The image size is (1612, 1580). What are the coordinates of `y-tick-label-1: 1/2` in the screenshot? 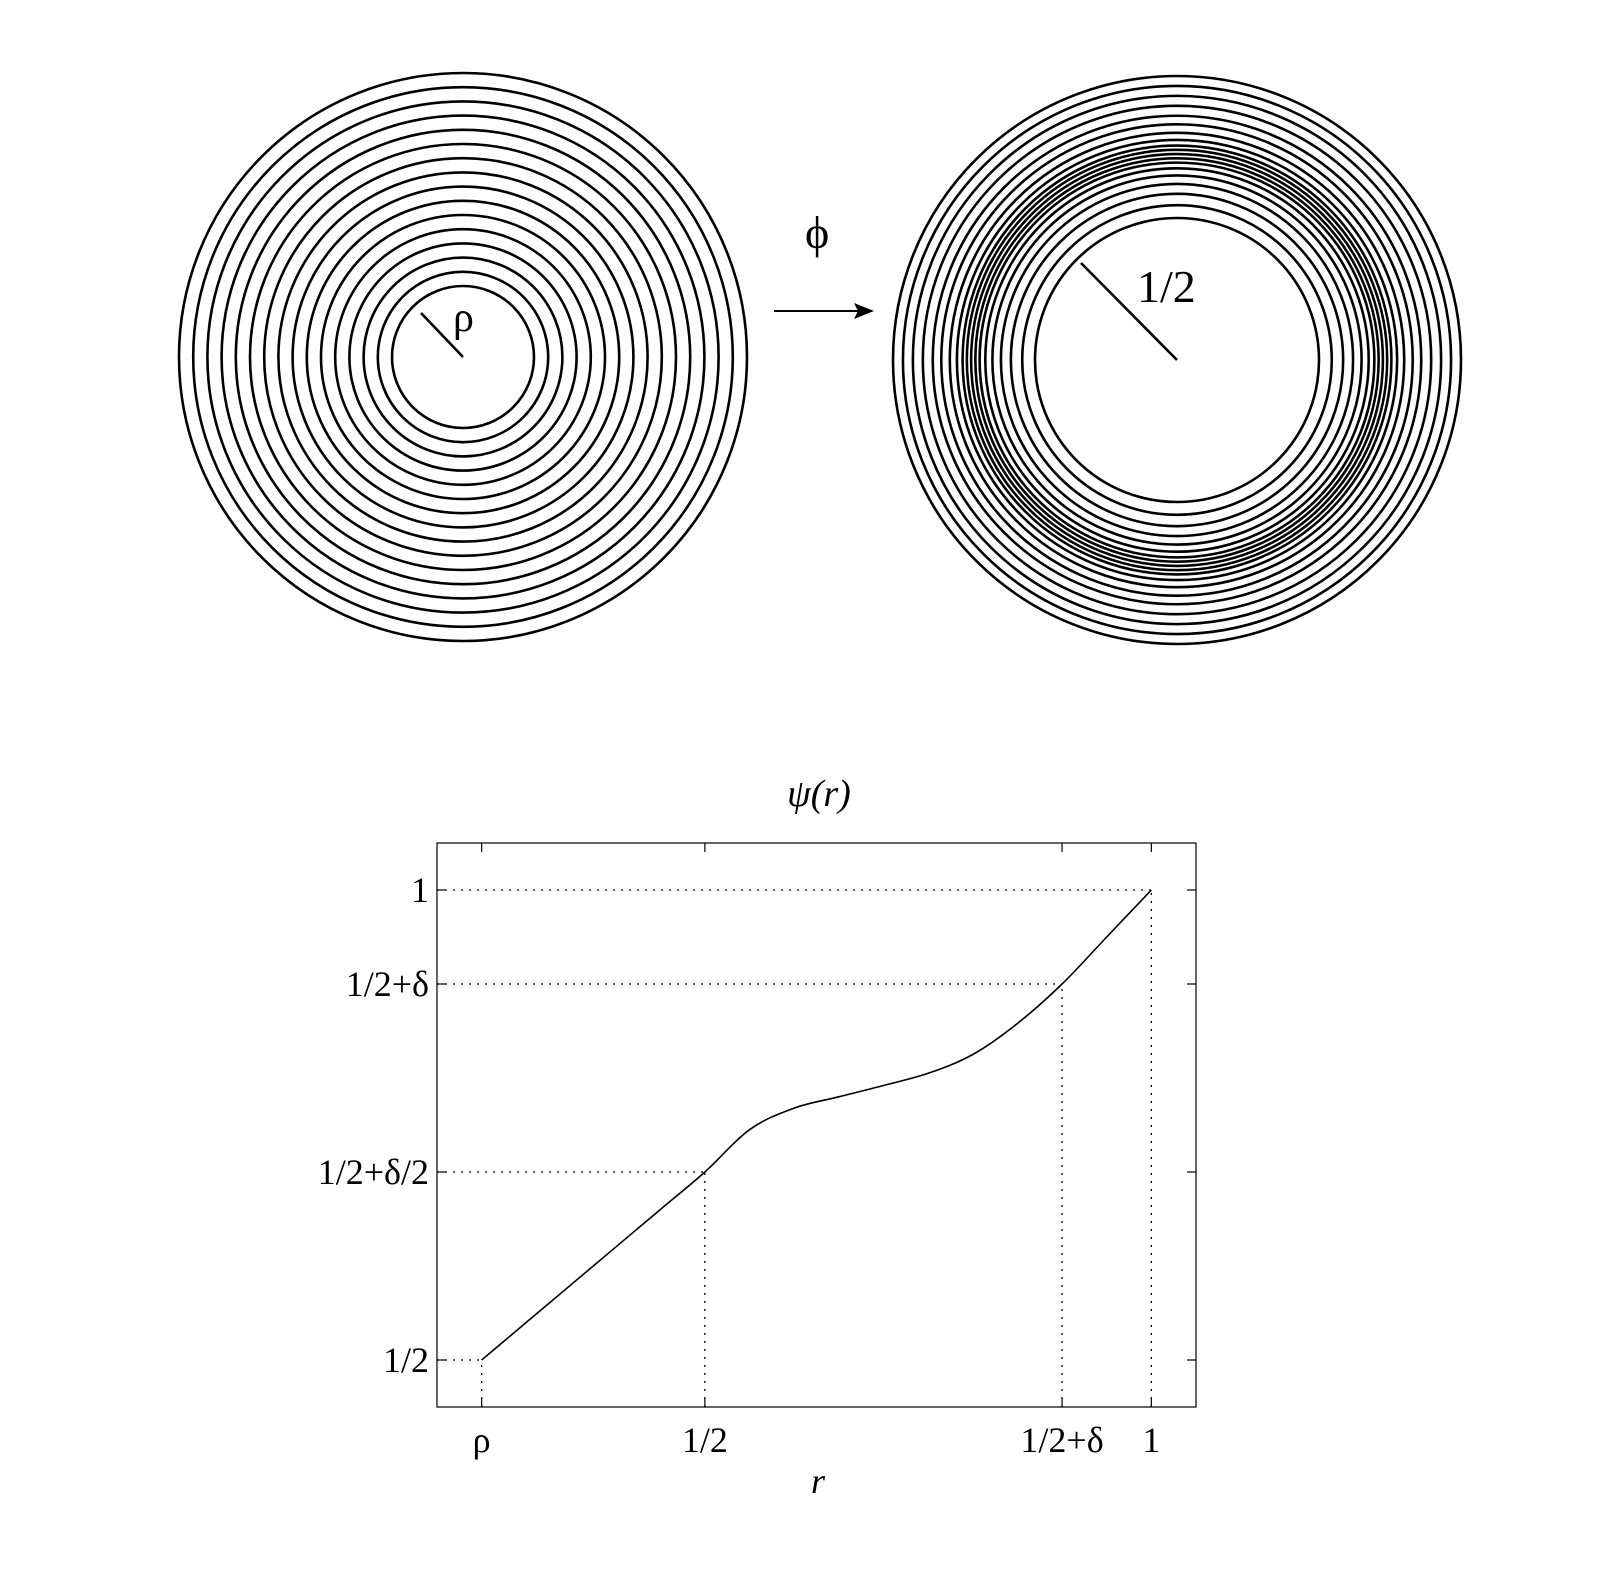 It's located at (406, 1360).